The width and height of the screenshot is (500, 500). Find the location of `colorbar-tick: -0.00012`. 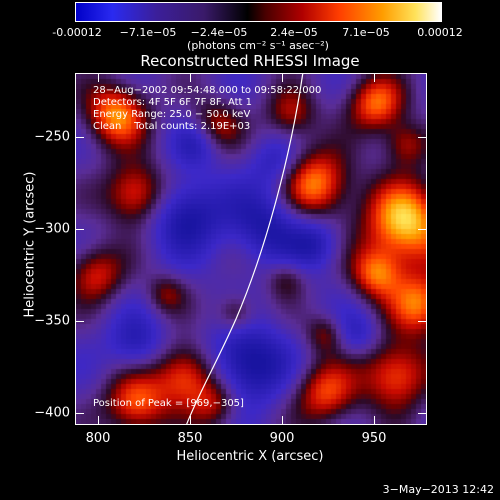

colorbar-tick: -0.00012 is located at coordinates (77, 32).